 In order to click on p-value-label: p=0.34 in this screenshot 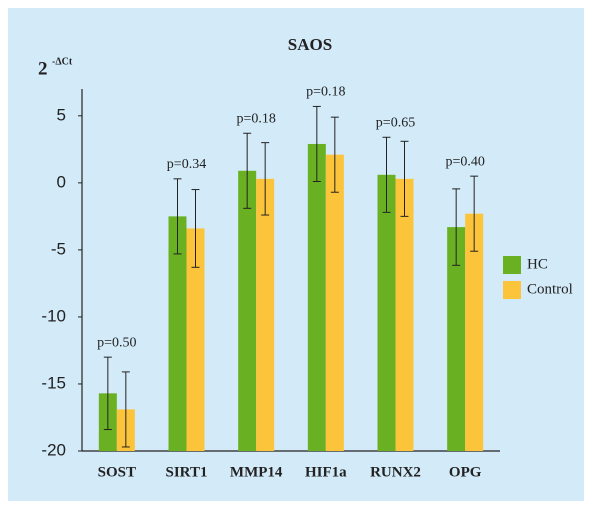, I will do `click(186, 164)`.